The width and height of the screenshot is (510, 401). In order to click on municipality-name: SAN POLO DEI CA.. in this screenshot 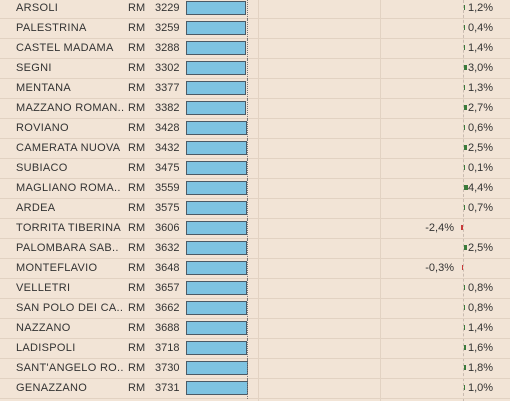, I will do `click(70, 308)`.